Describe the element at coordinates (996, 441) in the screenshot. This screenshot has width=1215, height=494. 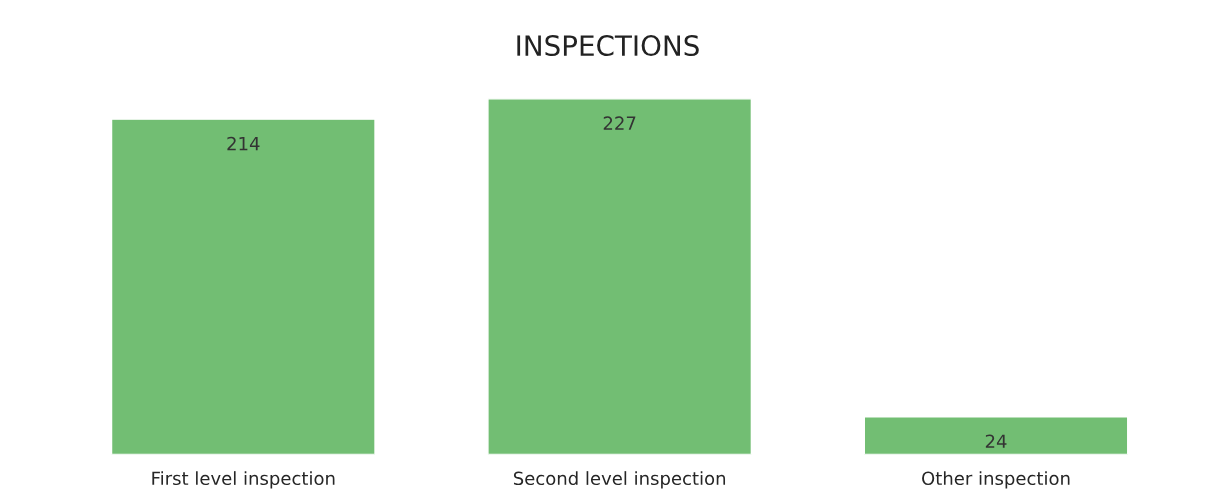
I see `data-label: 24` at that location.